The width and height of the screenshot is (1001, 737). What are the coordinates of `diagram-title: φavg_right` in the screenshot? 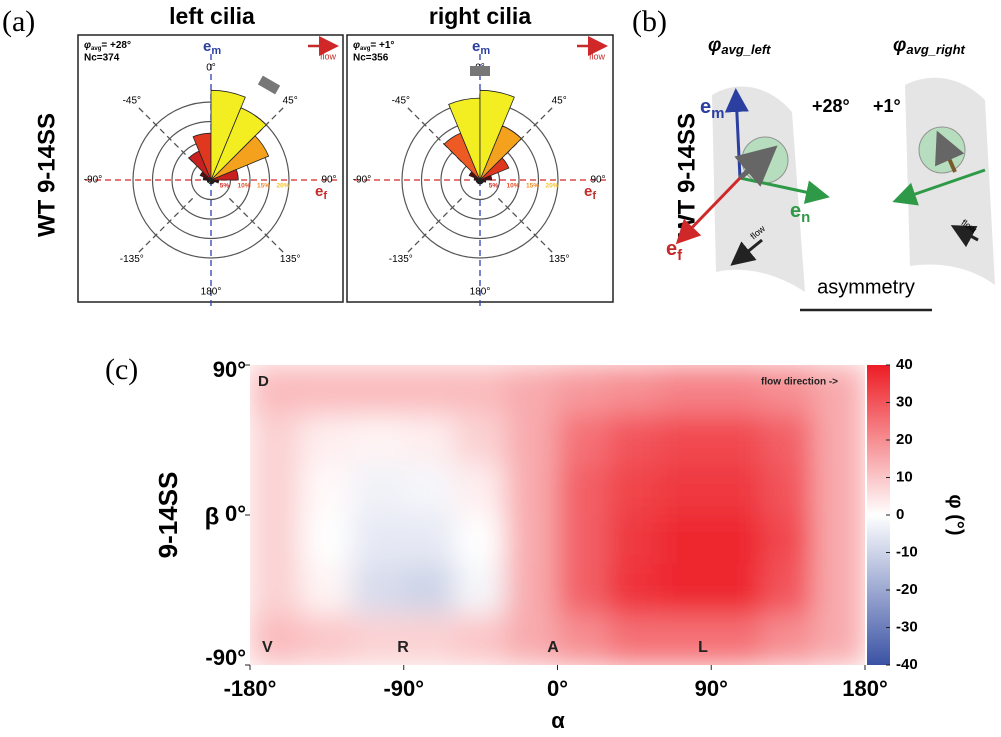 It's located at (929, 46).